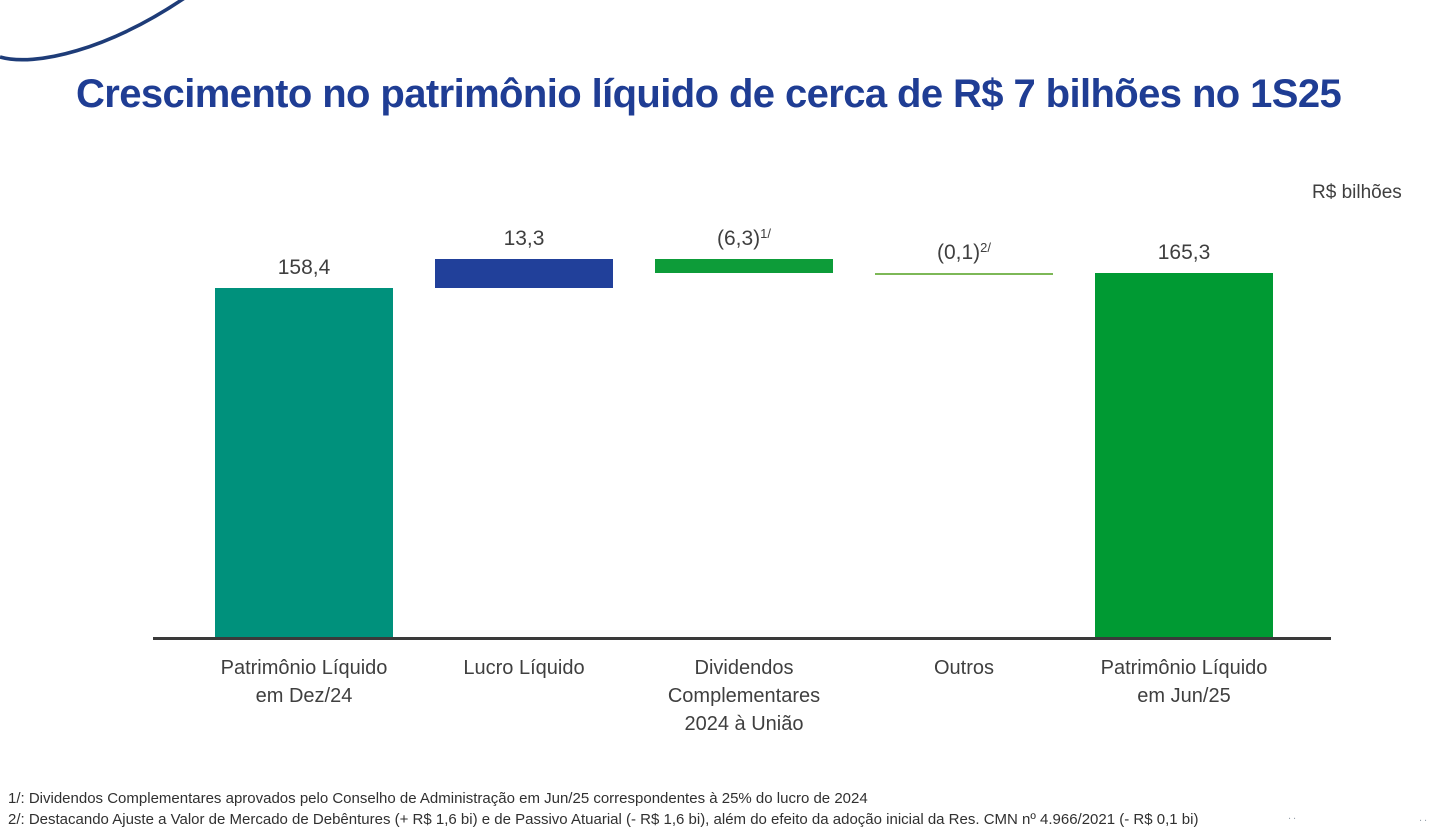 The image size is (1434, 837). Describe the element at coordinates (1184, 252) in the screenshot. I see `bar-value-label-pl-jun25: 165,3` at that location.